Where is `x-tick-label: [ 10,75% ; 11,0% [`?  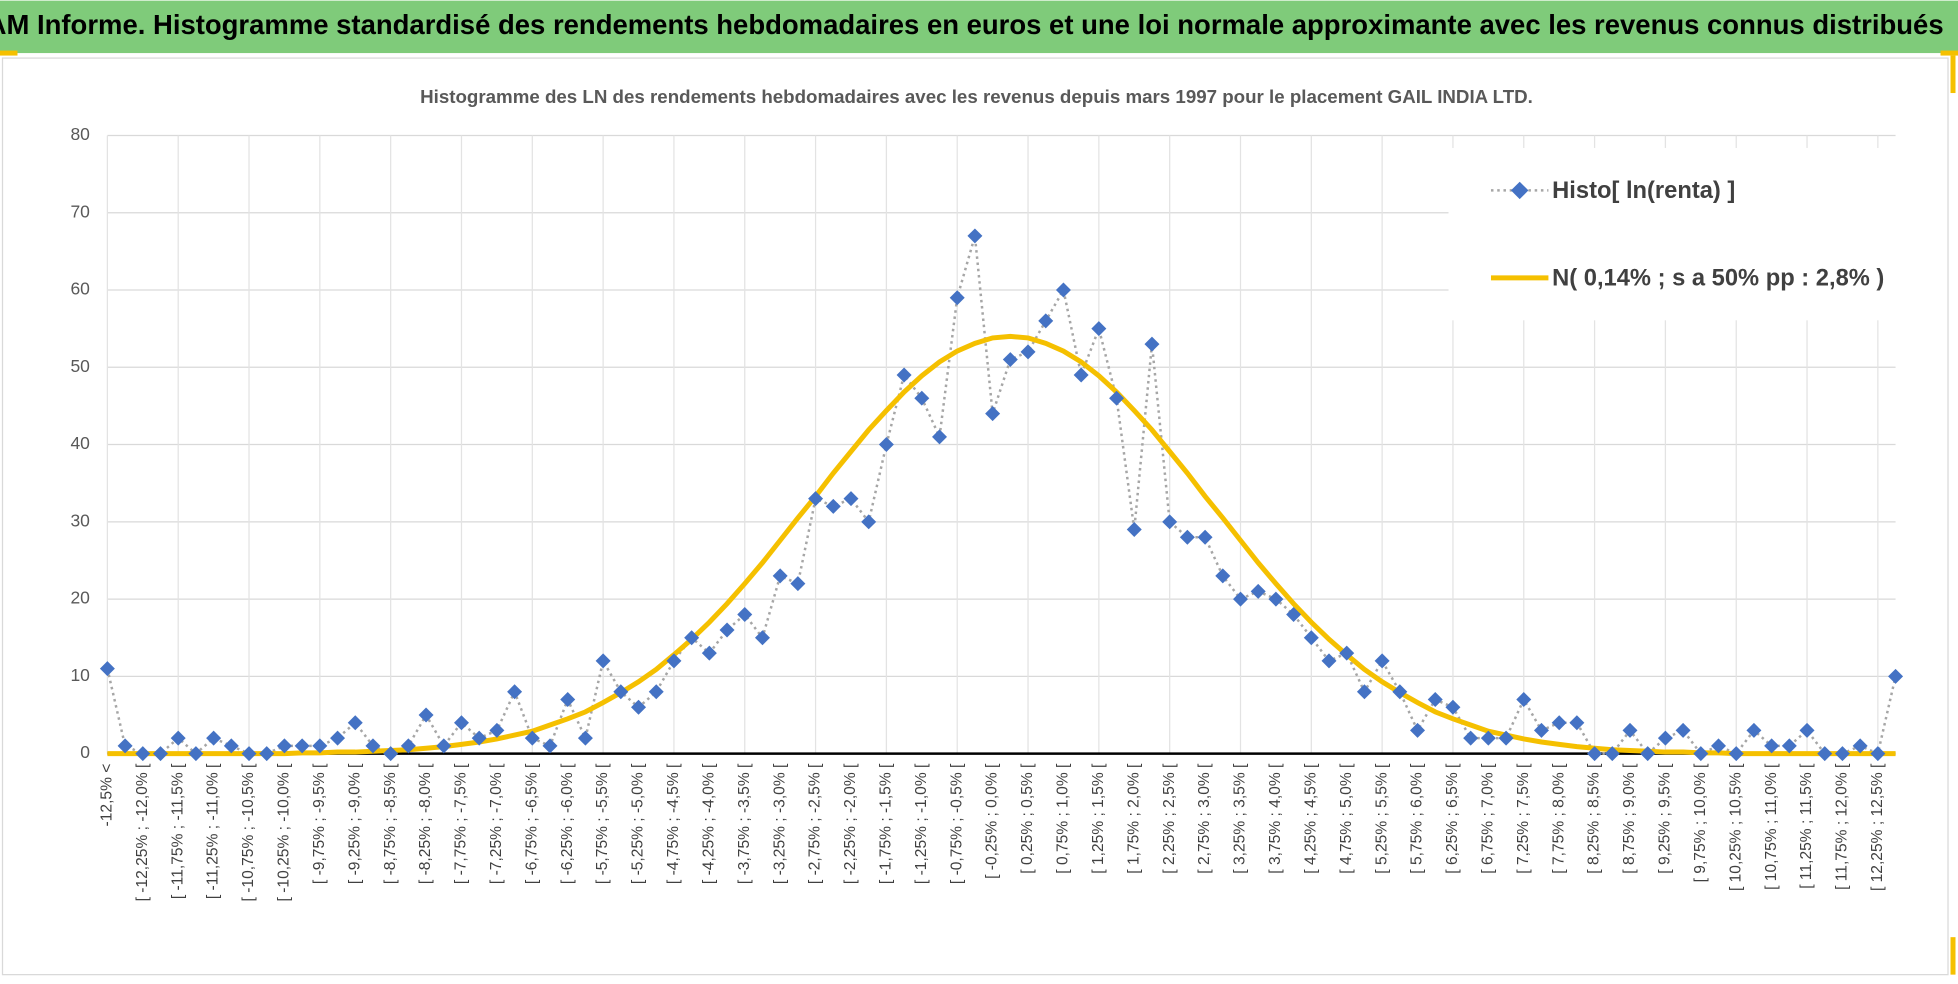 x-tick-label: [ 10,75% ; 11,0% [ is located at coordinates (1771, 826).